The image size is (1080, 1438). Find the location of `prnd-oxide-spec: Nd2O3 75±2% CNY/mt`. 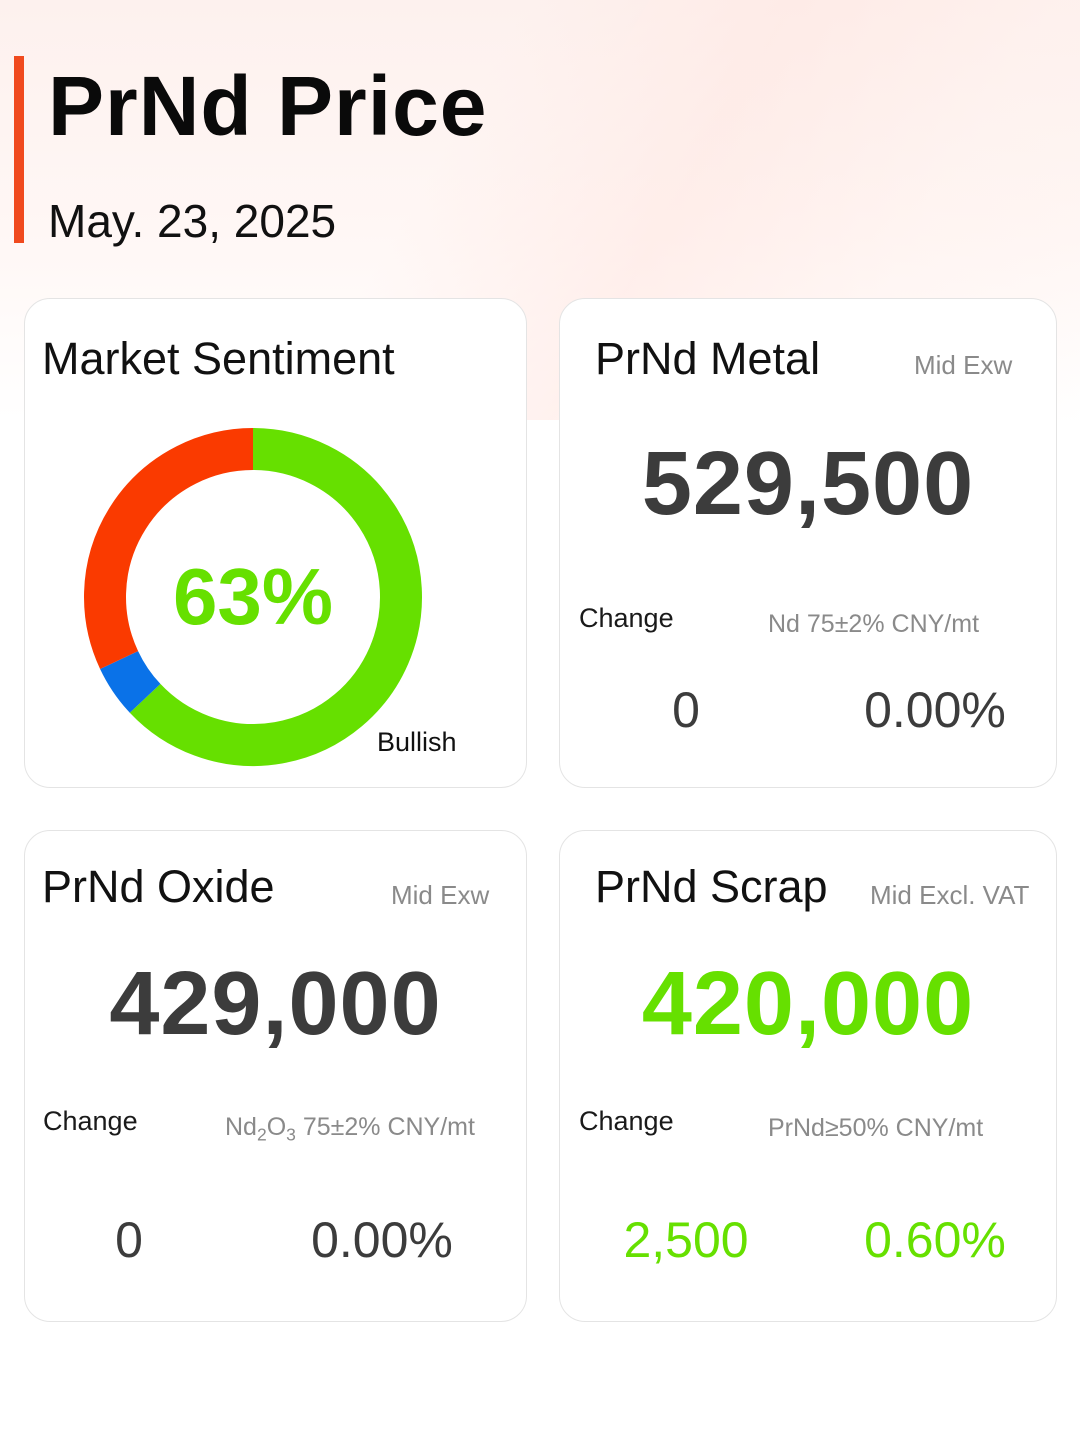

prnd-oxide-spec: Nd2O3 75±2% CNY/mt is located at coordinates (350, 1129).